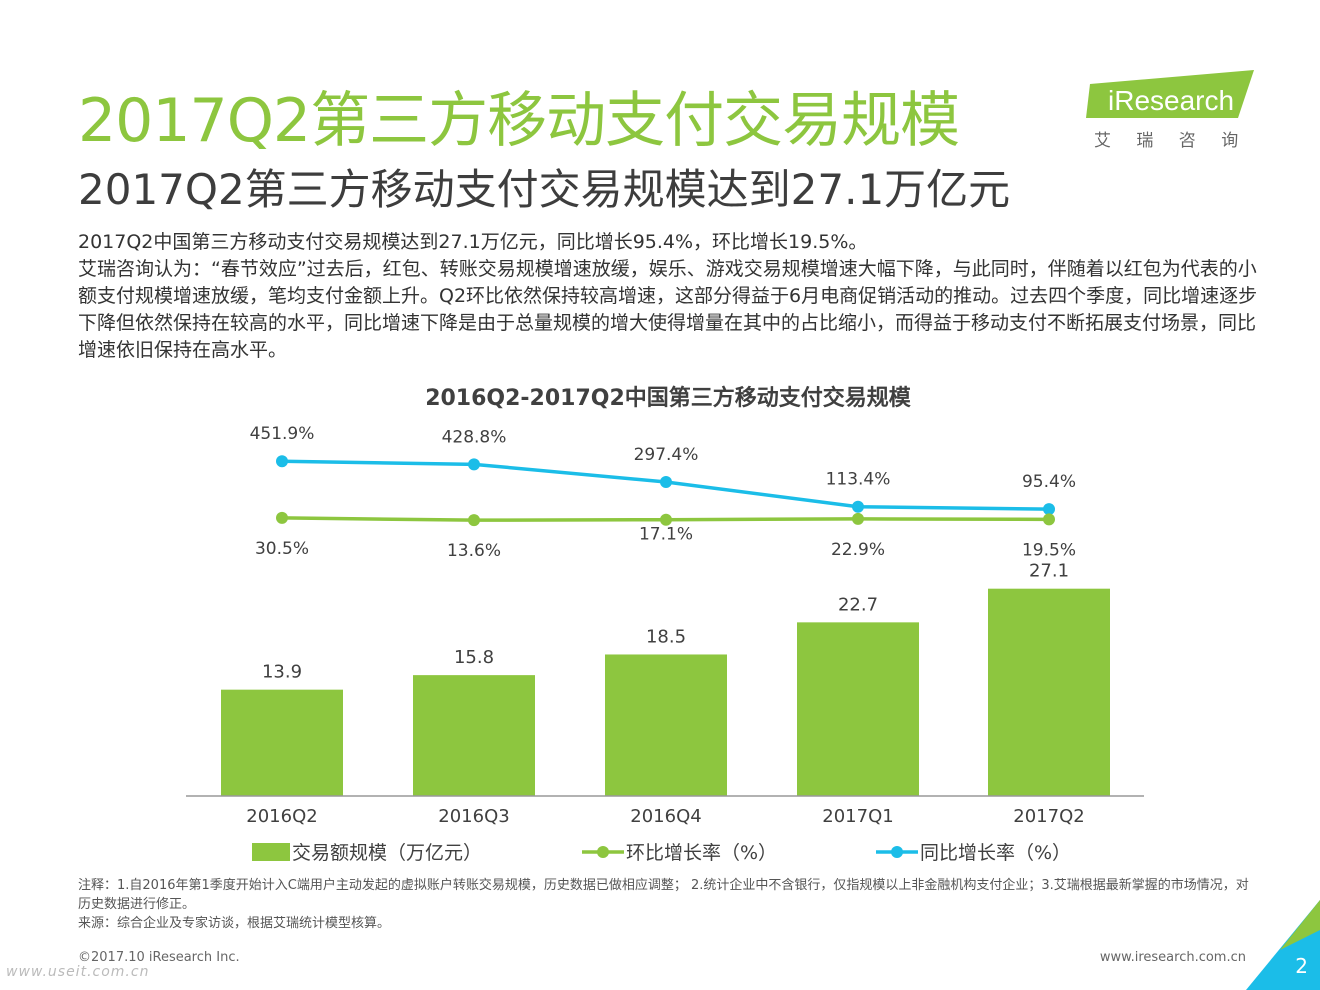 This screenshot has height=990, width=1320. What do you see at coordinates (234, 923) in the screenshot?
I see `source-text: 来源：综合企业及专家访谈，根据艾瑞统计模型核算。` at bounding box center [234, 923].